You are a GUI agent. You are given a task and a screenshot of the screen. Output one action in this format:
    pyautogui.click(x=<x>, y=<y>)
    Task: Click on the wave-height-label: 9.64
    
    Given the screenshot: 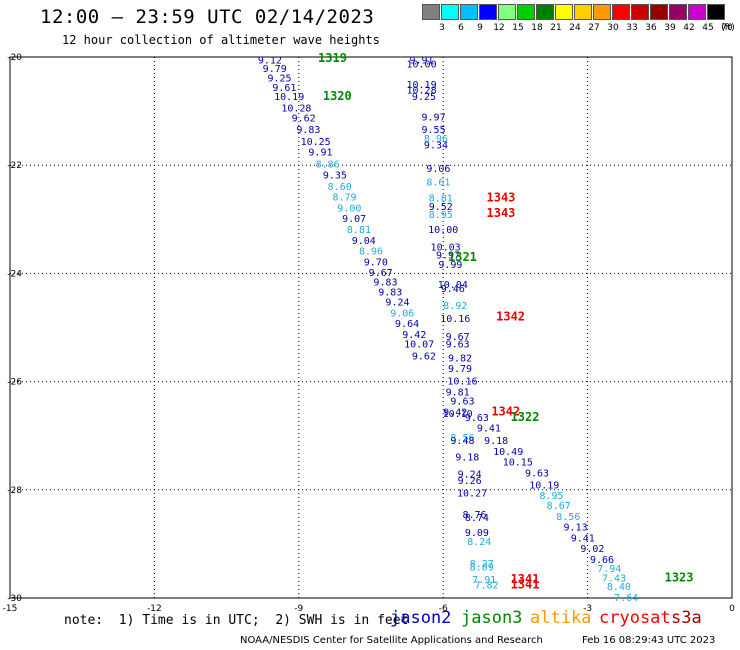 What is the action you would take?
    pyautogui.click(x=407, y=324)
    